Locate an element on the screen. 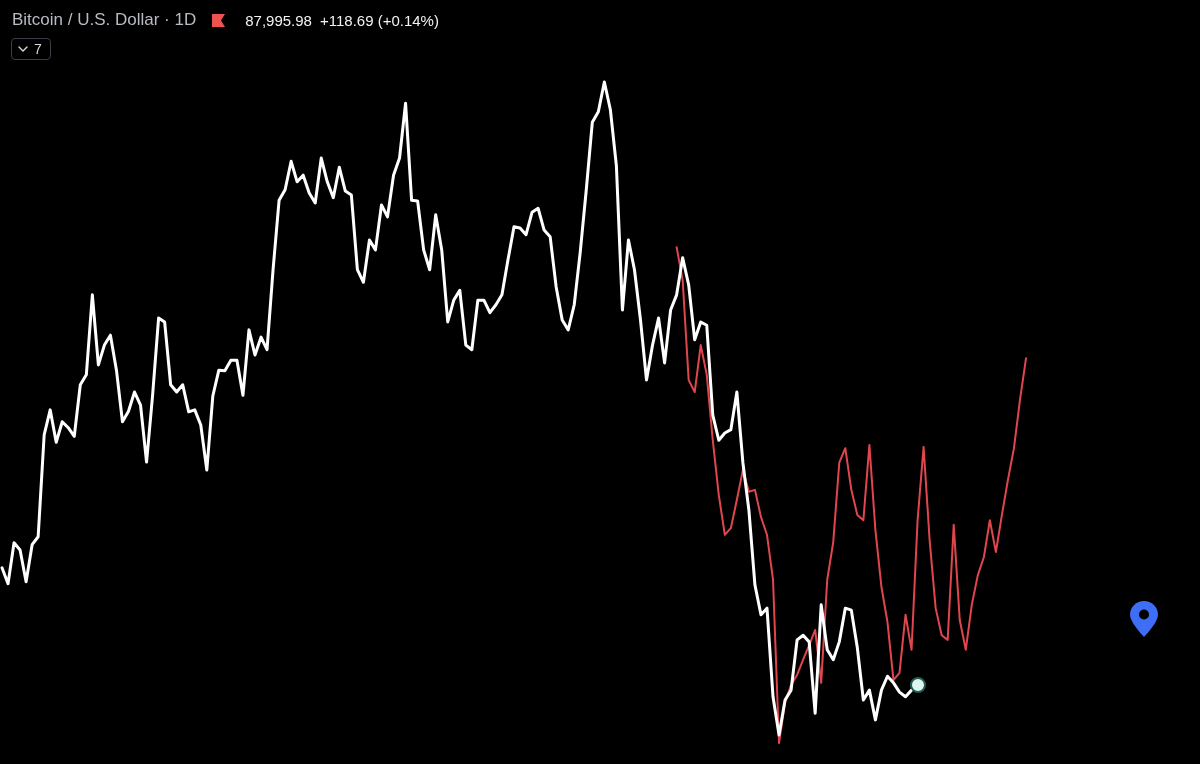 This screenshot has height=764, width=1200. chart-title: Bitcoin / U.S. Dollar · 1D is located at coordinates (104, 20).